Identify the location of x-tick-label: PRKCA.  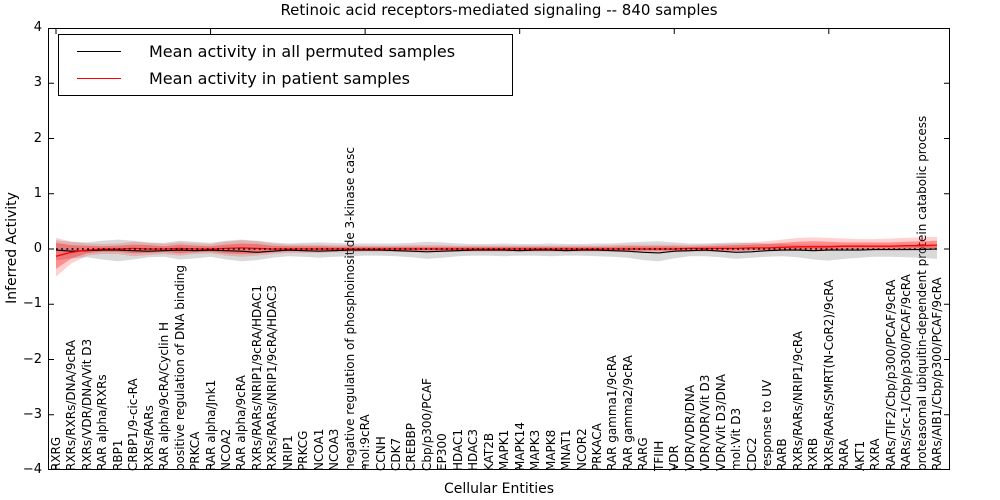
(195, 451).